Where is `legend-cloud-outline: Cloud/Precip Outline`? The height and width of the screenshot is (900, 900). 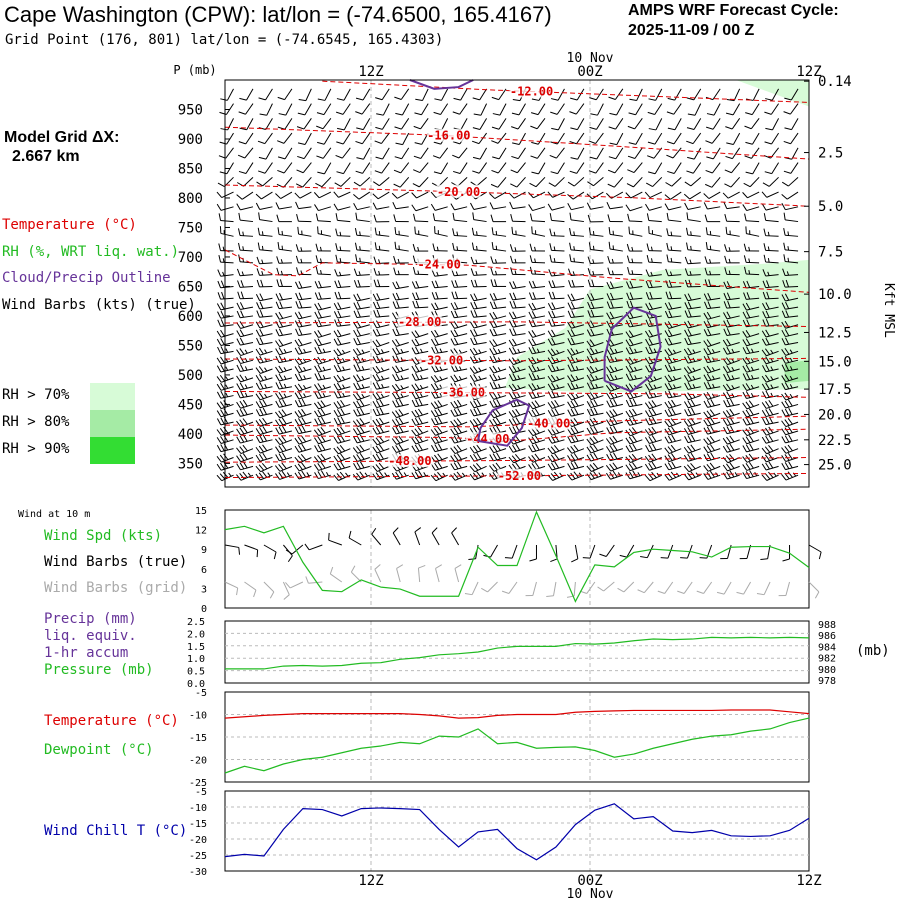 legend-cloud-outline: Cloud/Precip Outline is located at coordinates (86, 278).